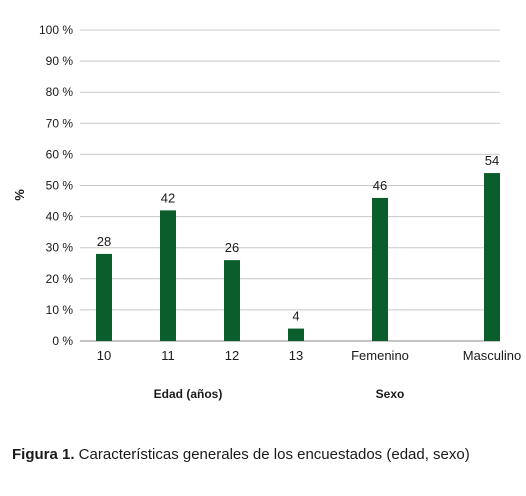 This screenshot has height=496, width=526. I want to click on x-tick-label: 13, so click(296, 355).